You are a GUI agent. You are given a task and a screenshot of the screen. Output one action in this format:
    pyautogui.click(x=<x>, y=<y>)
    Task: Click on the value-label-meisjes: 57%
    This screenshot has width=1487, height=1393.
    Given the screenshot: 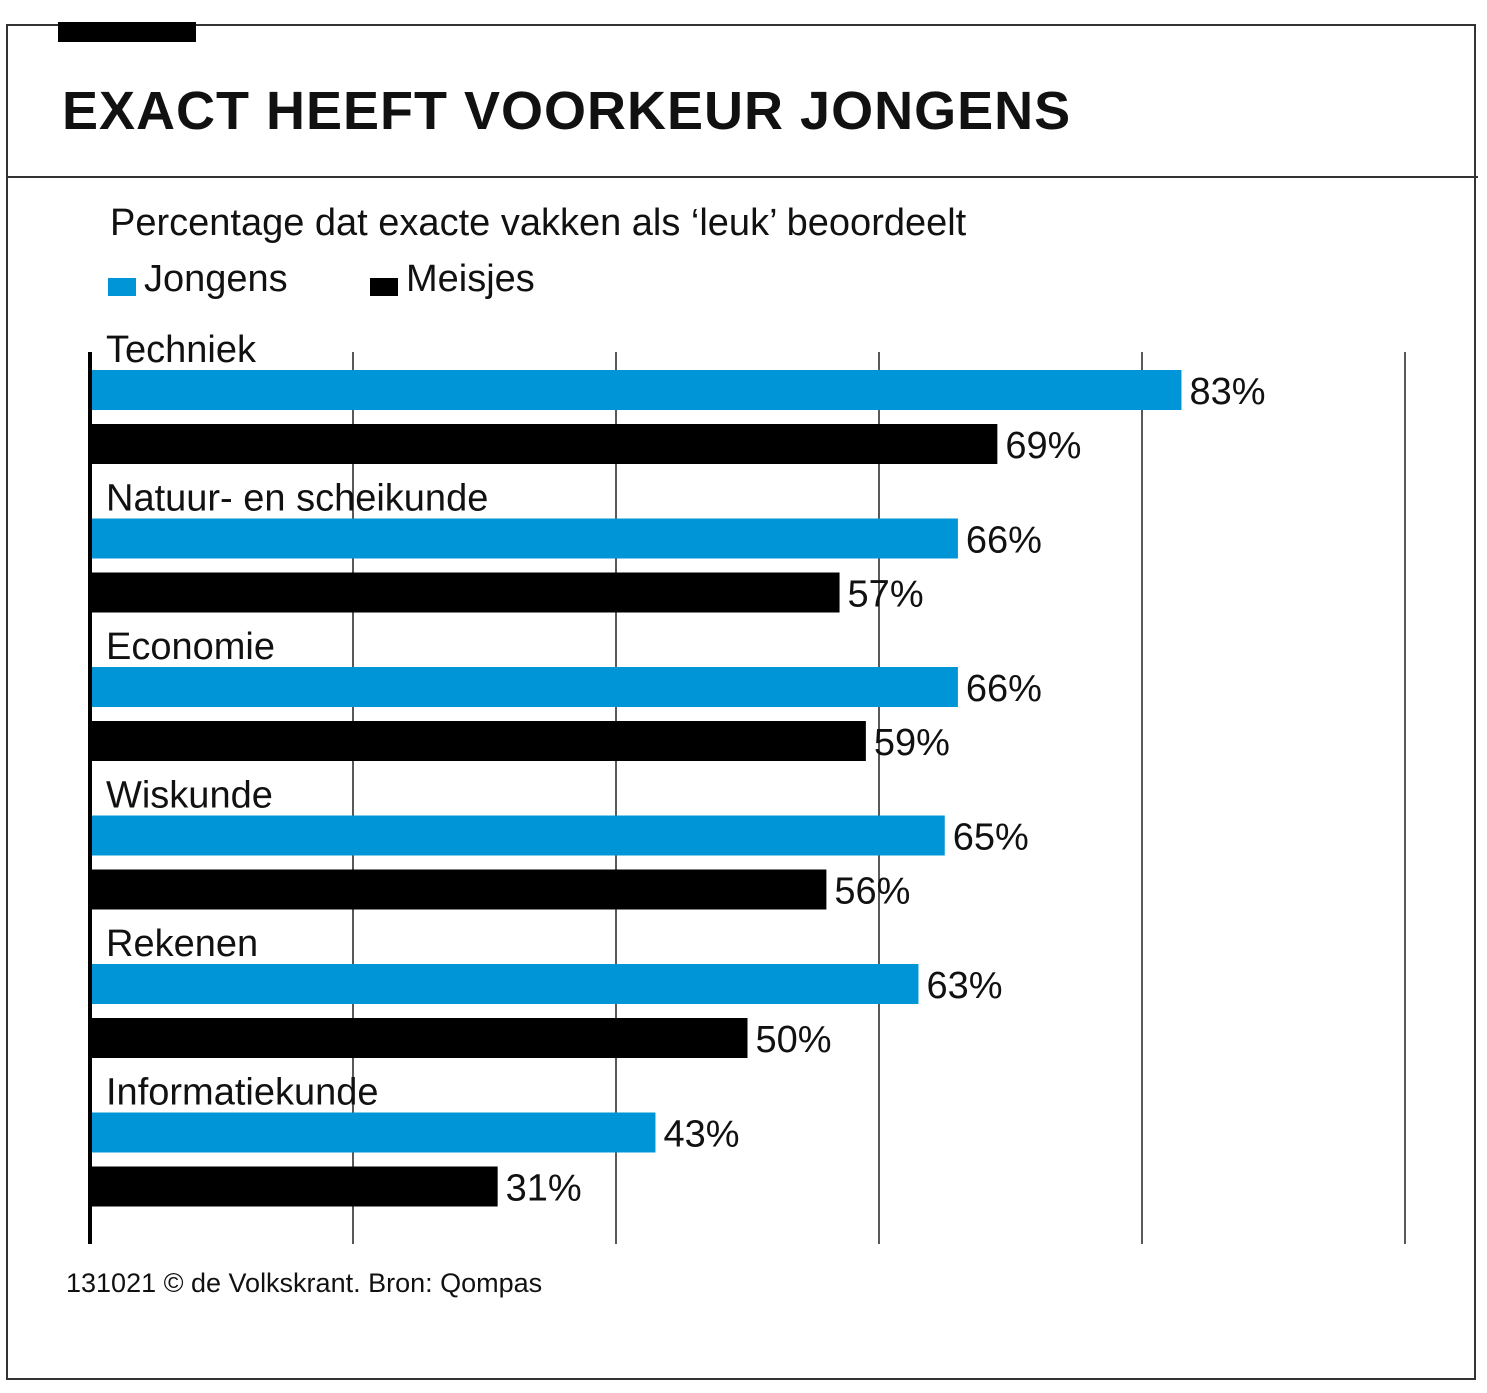 What is the action you would take?
    pyautogui.click(x=886, y=595)
    